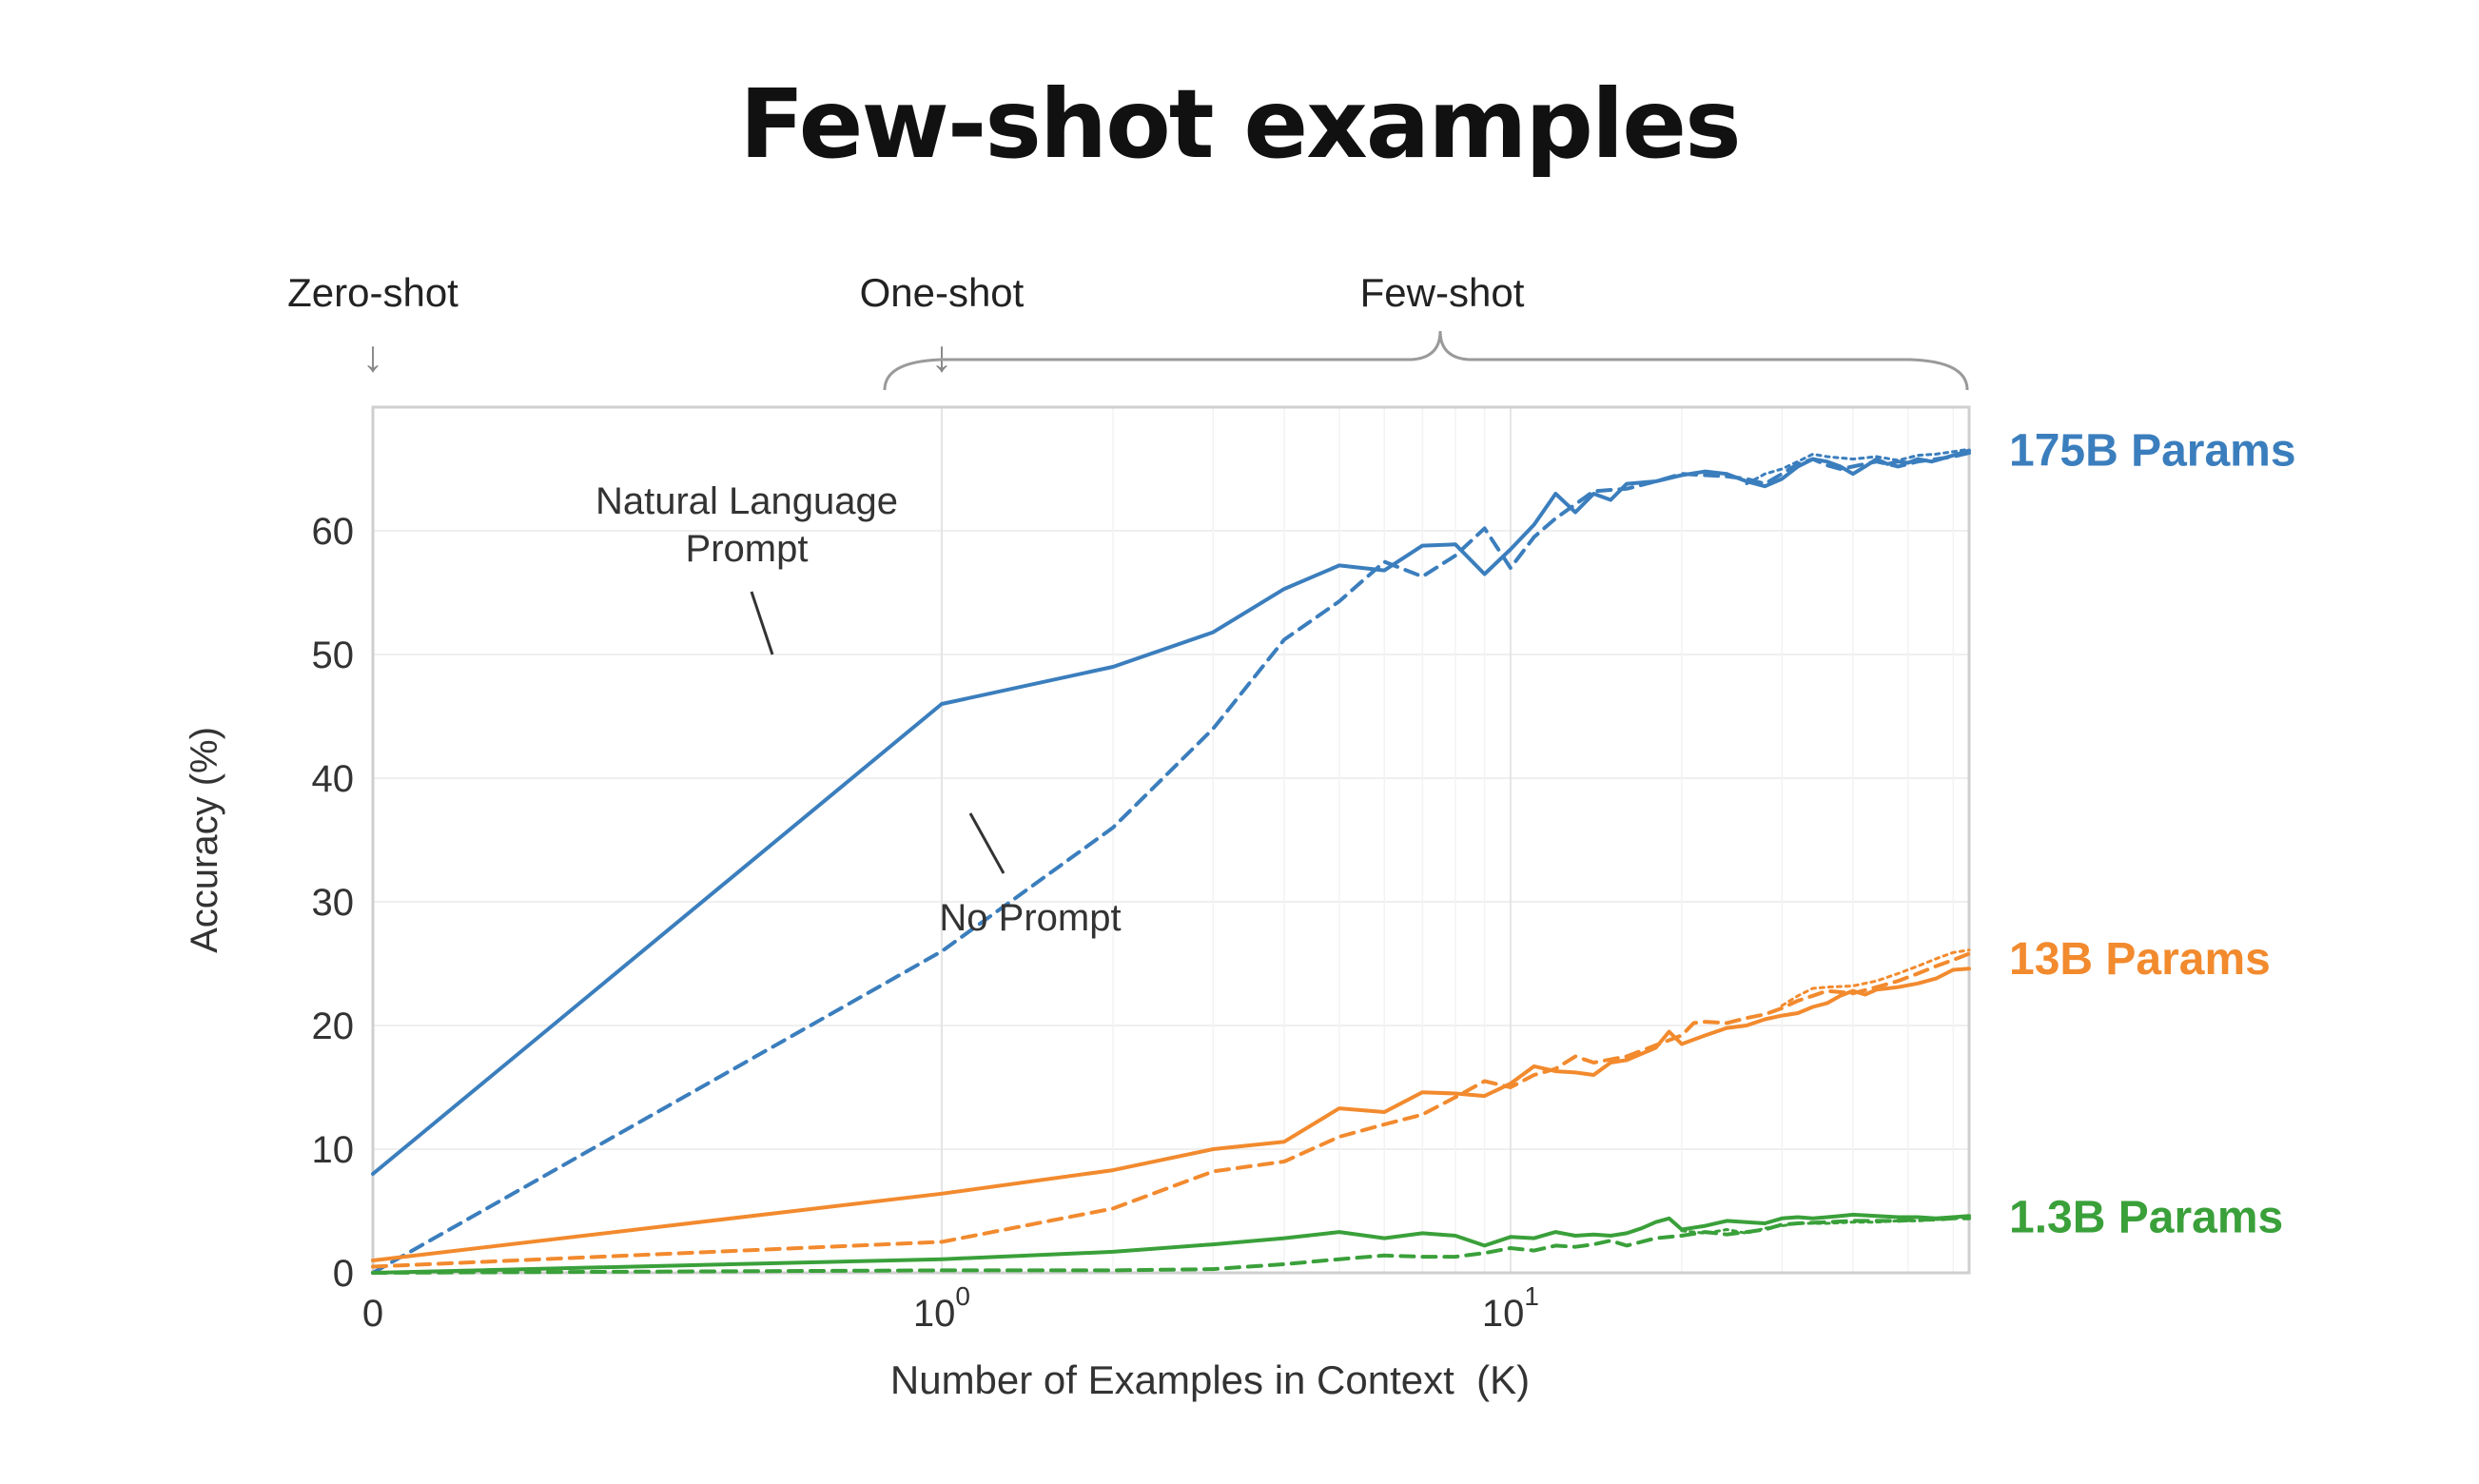 The height and width of the screenshot is (1484, 2479). What do you see at coordinates (333, 655) in the screenshot?
I see `y-tick-label: 50` at bounding box center [333, 655].